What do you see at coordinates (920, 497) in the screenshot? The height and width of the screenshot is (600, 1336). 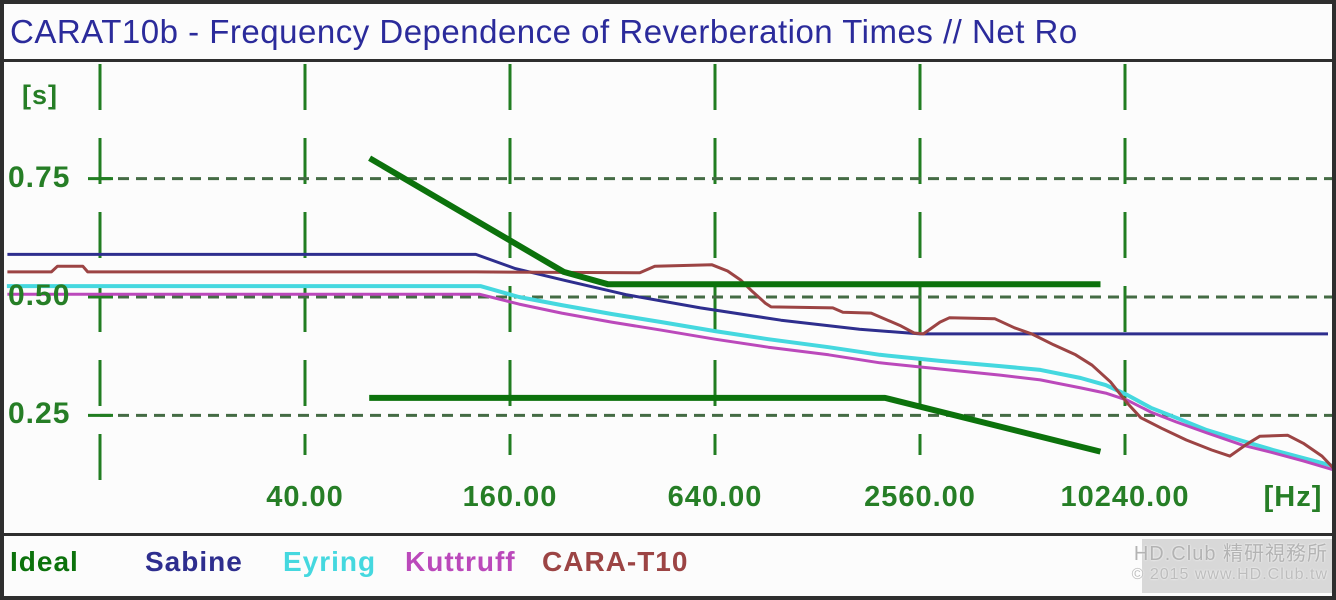 I see `x-tick-label-2560: 2560.00` at bounding box center [920, 497].